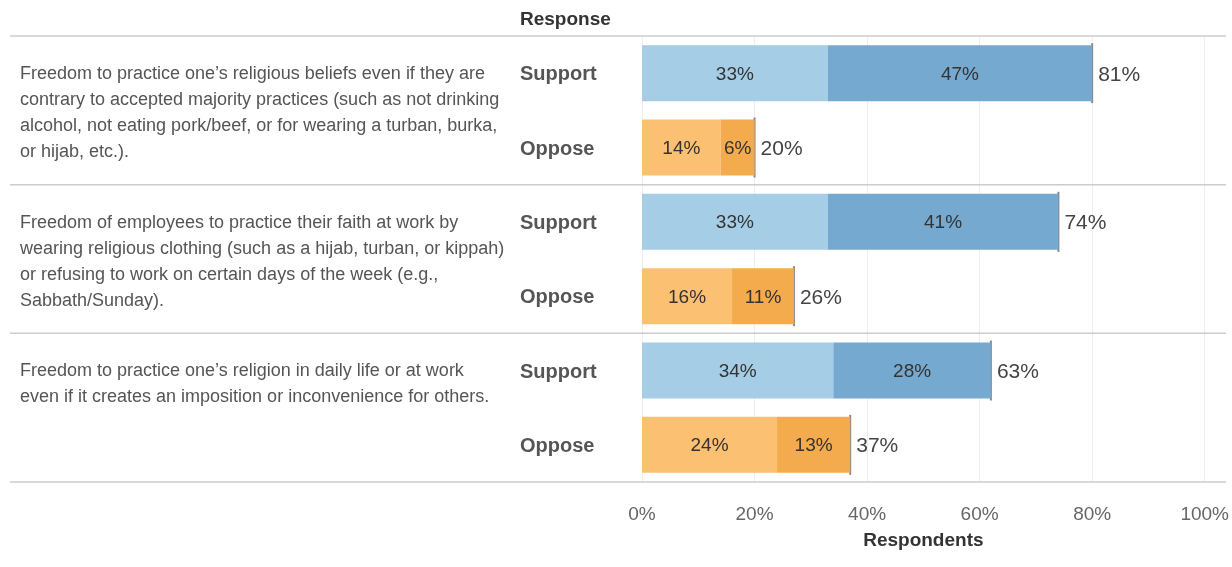 Image resolution: width=1232 pixels, height=567 pixels. Describe the element at coordinates (262, 112) in the screenshot. I see `text: Freedom to practice one’s religious beliefs even if they are contrary to accepted majority practices (such as not drinking alcohol, not eating pork/beef, or for wearing a turban, burka, or hijab, etc.).` at that location.